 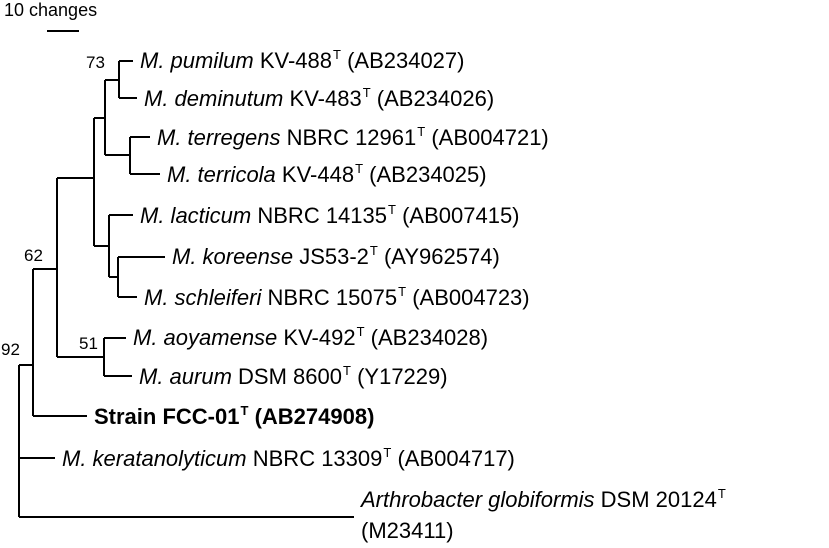 I want to click on strain-designation: KV-483, so click(x=325, y=98).